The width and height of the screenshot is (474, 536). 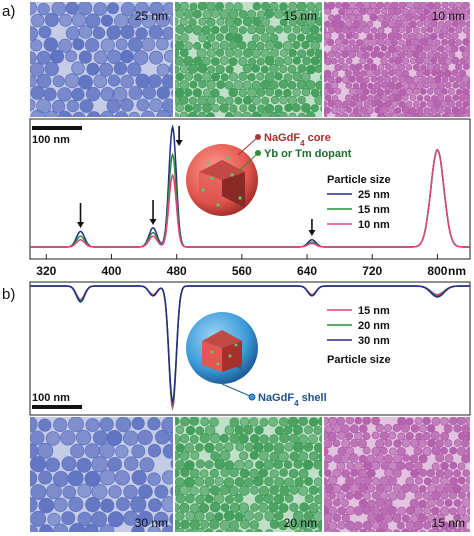 I want to click on x-tick-label-6: 720, so click(x=372, y=271).